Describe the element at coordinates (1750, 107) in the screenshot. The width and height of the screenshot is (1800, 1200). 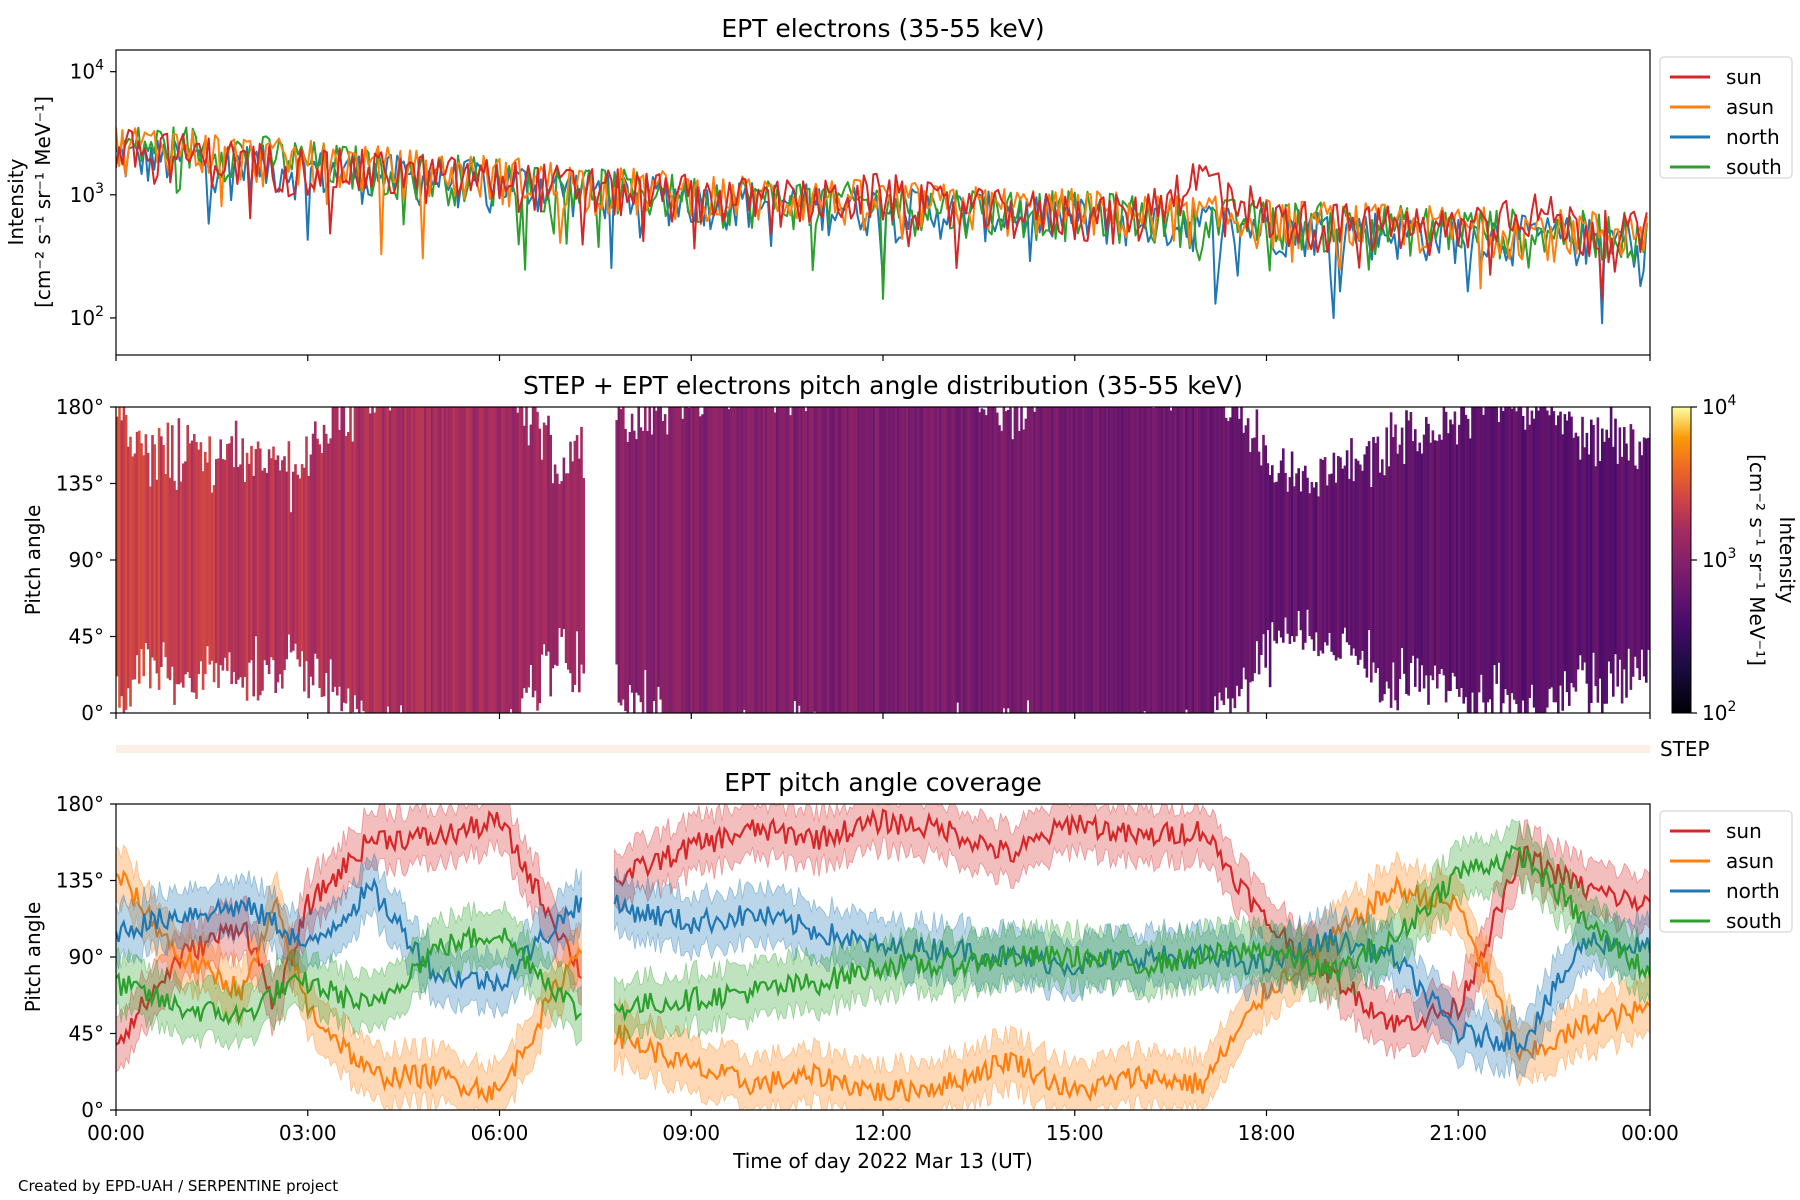
I see `legend-label-asun: asun` at that location.